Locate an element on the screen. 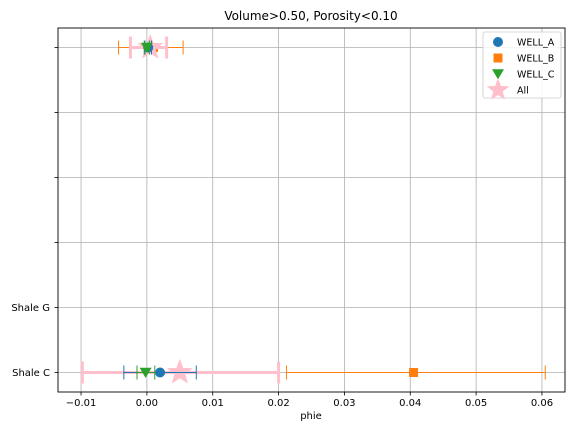 This screenshot has width=576, height=432. y-tick-label: Shale G is located at coordinates (30, 308).